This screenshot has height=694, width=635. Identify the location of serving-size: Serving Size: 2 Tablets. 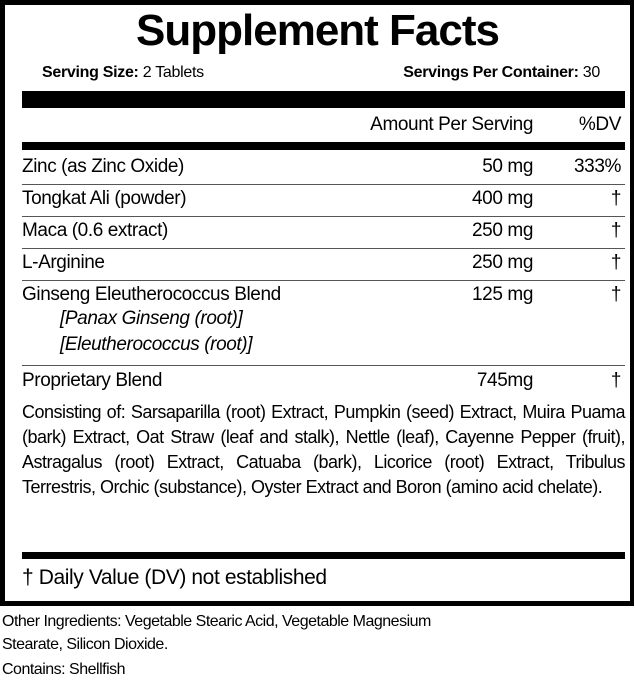
(123, 73).